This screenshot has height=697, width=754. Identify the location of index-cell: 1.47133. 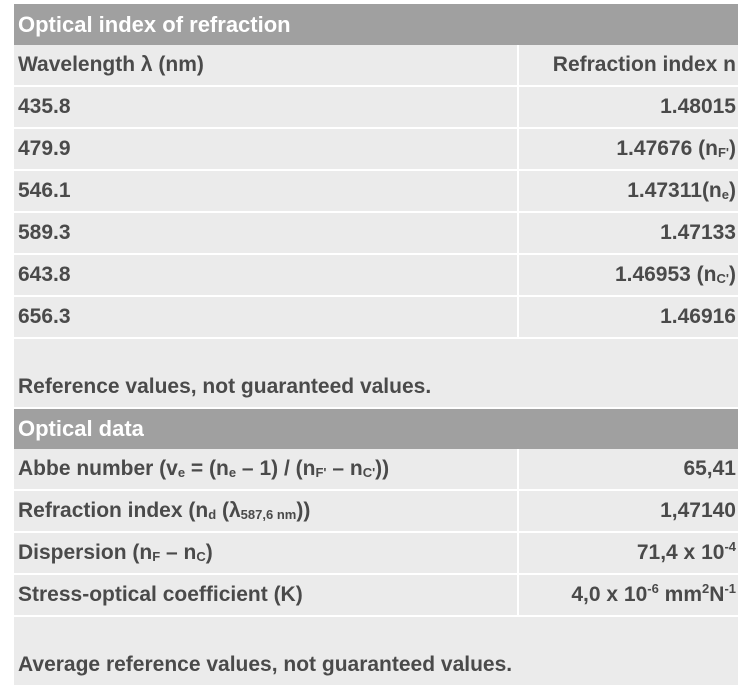
(698, 232).